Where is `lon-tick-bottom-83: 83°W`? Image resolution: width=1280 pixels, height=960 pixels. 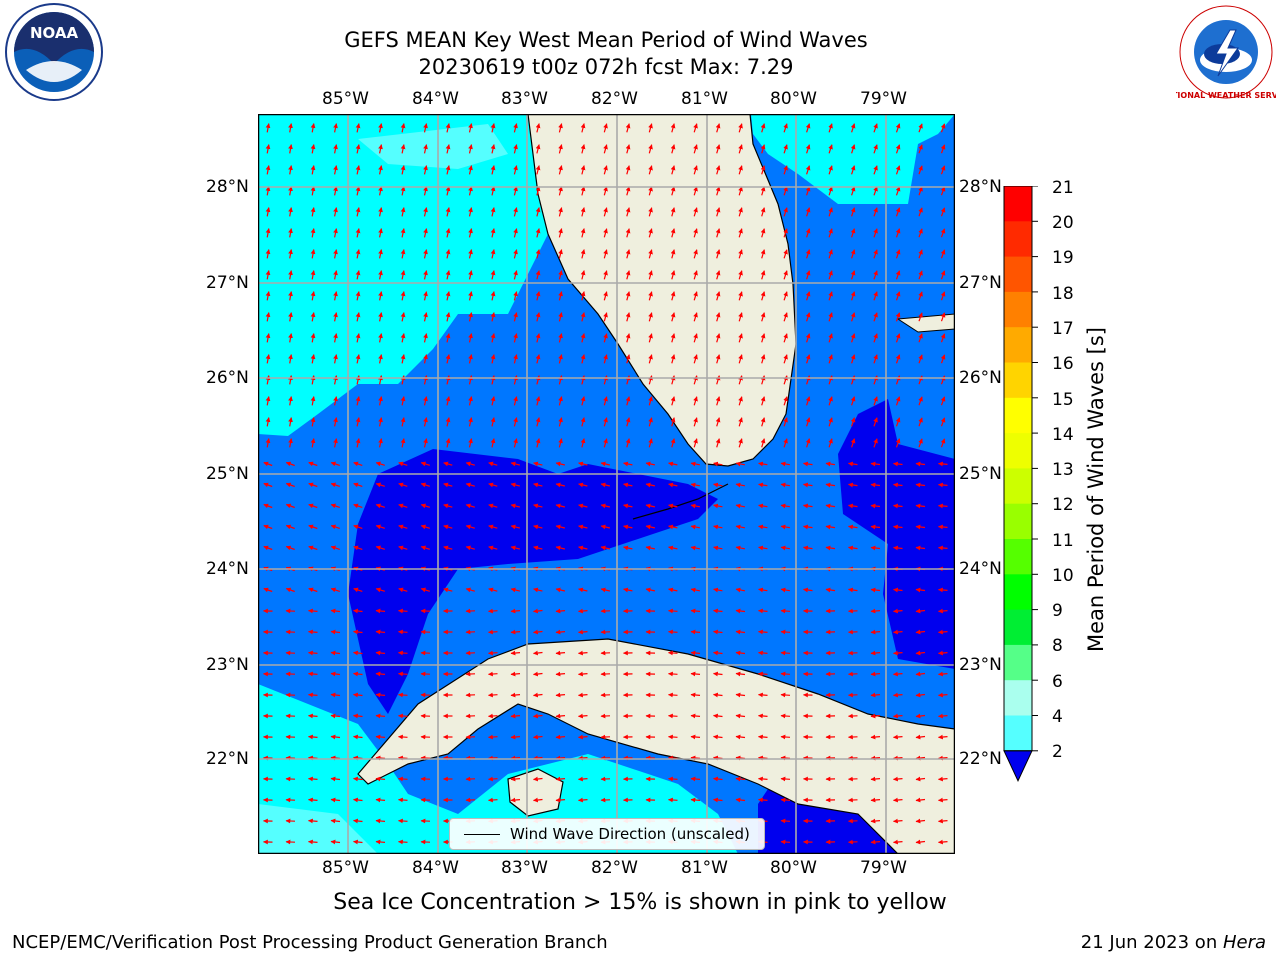 lon-tick-bottom-83: 83°W is located at coordinates (524, 868).